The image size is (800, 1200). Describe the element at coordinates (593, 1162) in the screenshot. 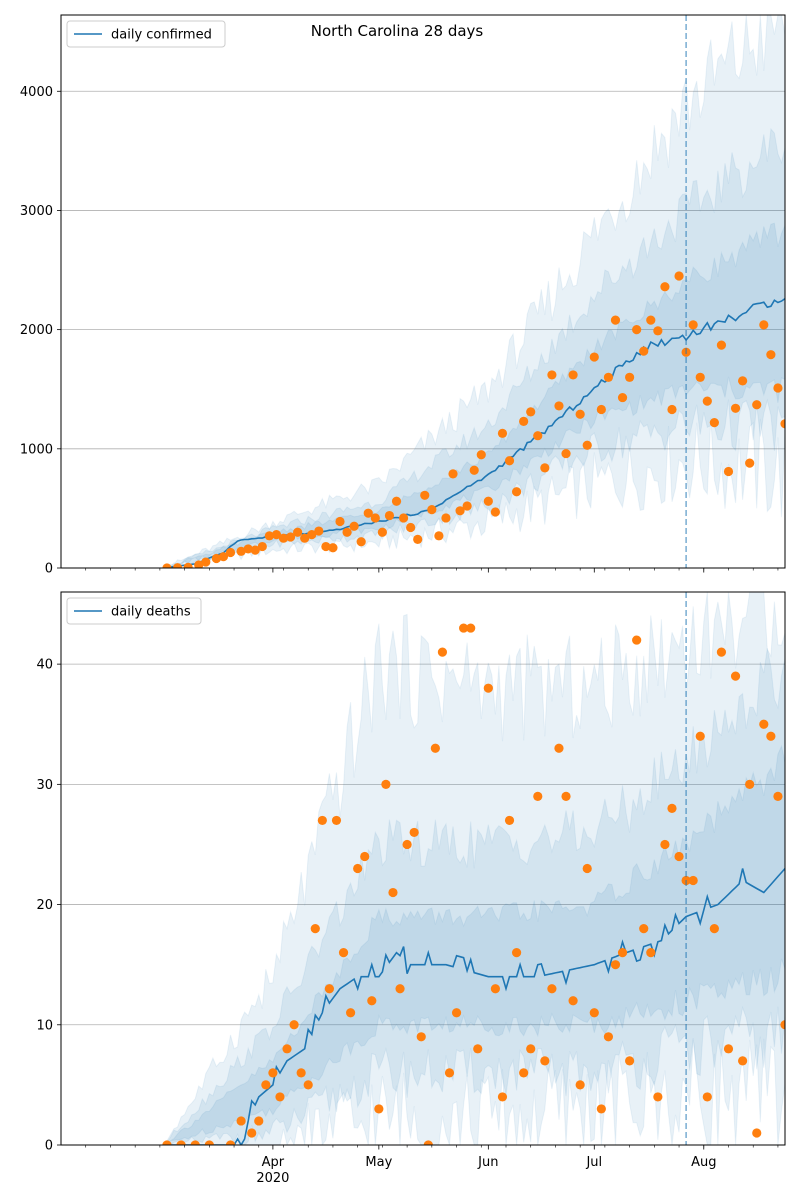

I see `x-tick-label: Jul` at that location.